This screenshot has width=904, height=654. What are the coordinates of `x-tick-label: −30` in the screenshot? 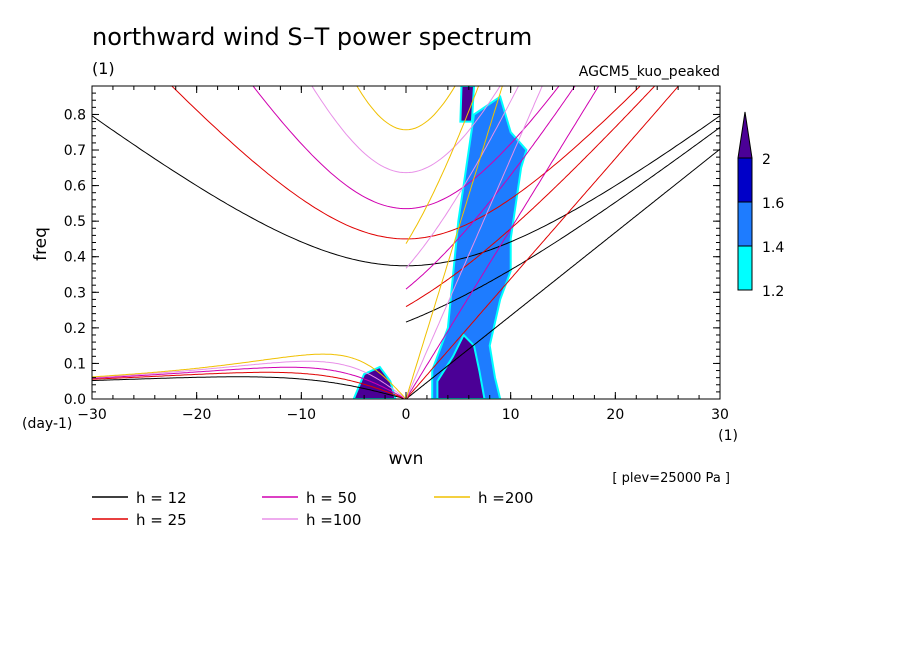 It's located at (92, 415).